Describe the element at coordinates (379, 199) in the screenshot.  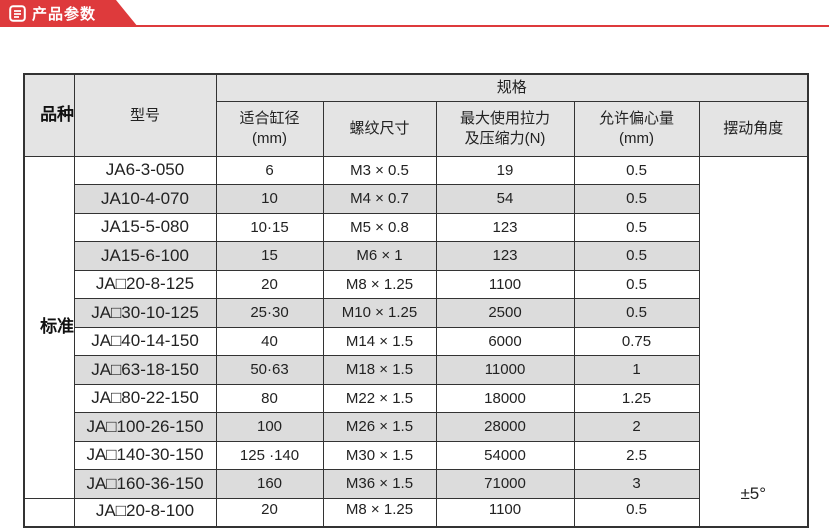
I see `thread-cell: M4 × 0.7` at that location.